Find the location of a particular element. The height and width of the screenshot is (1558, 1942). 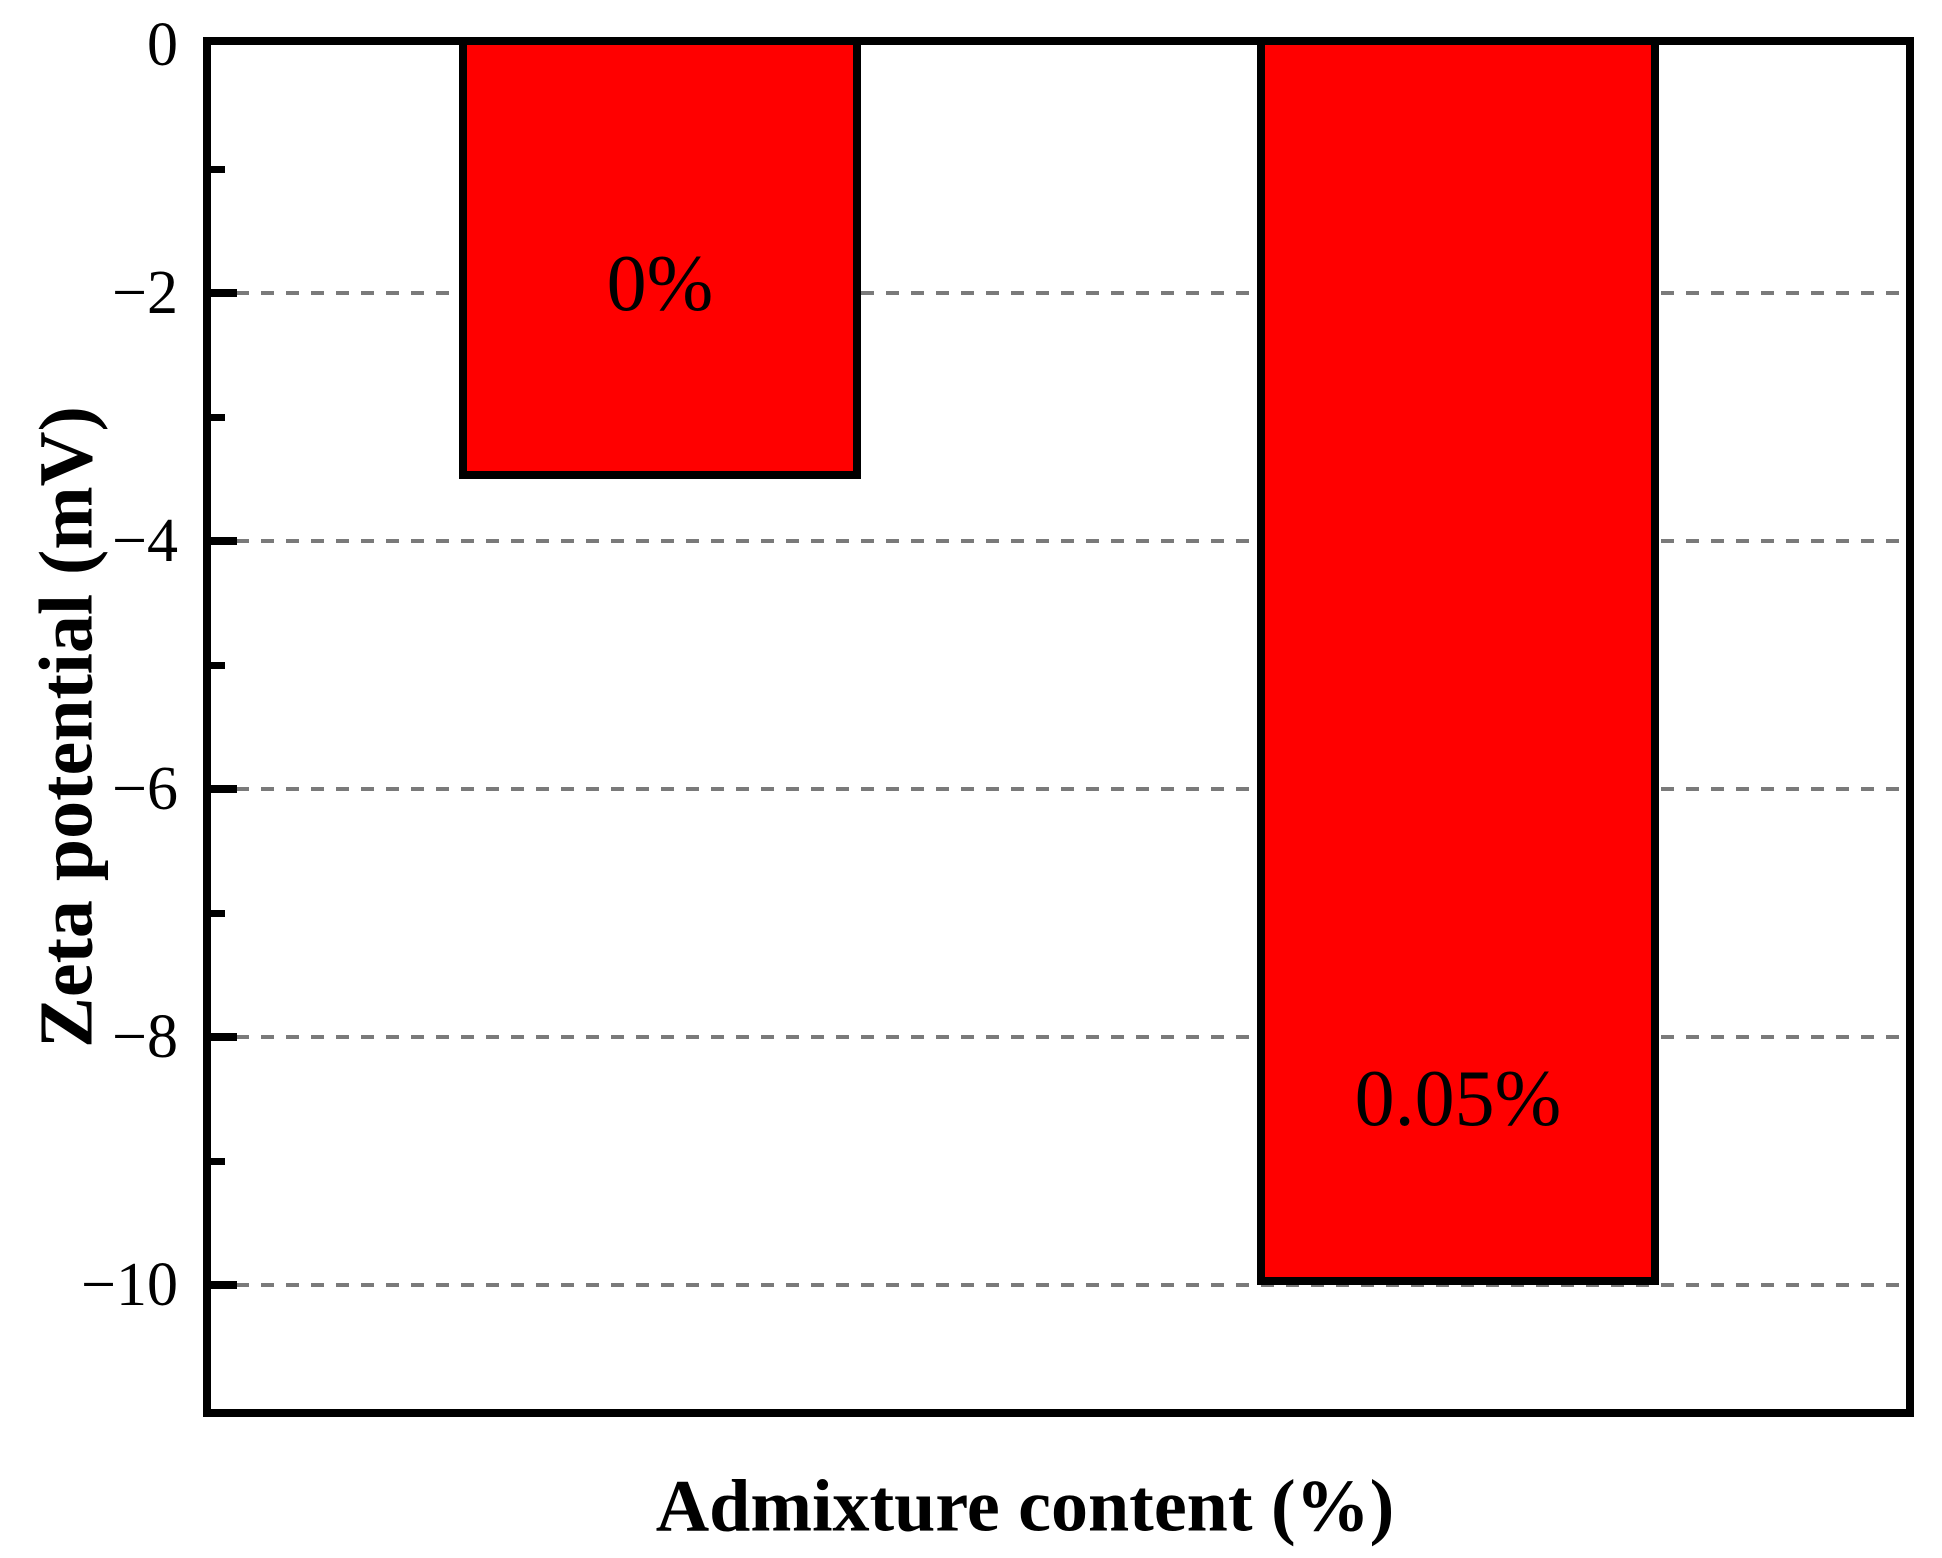

y-axis-title: Zeta potential (mV) is located at coordinates (66, 727).